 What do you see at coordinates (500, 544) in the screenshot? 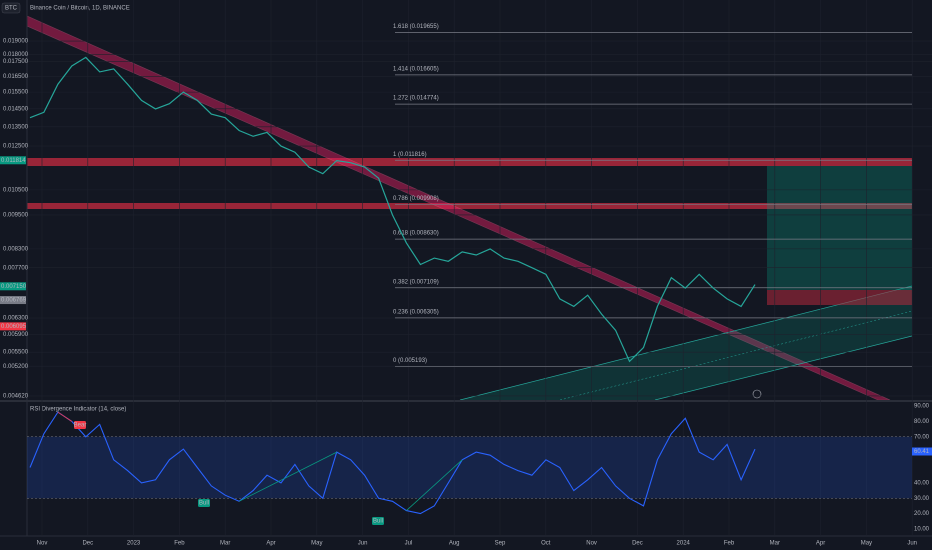
I see `x-tick-label: Sep` at bounding box center [500, 544].